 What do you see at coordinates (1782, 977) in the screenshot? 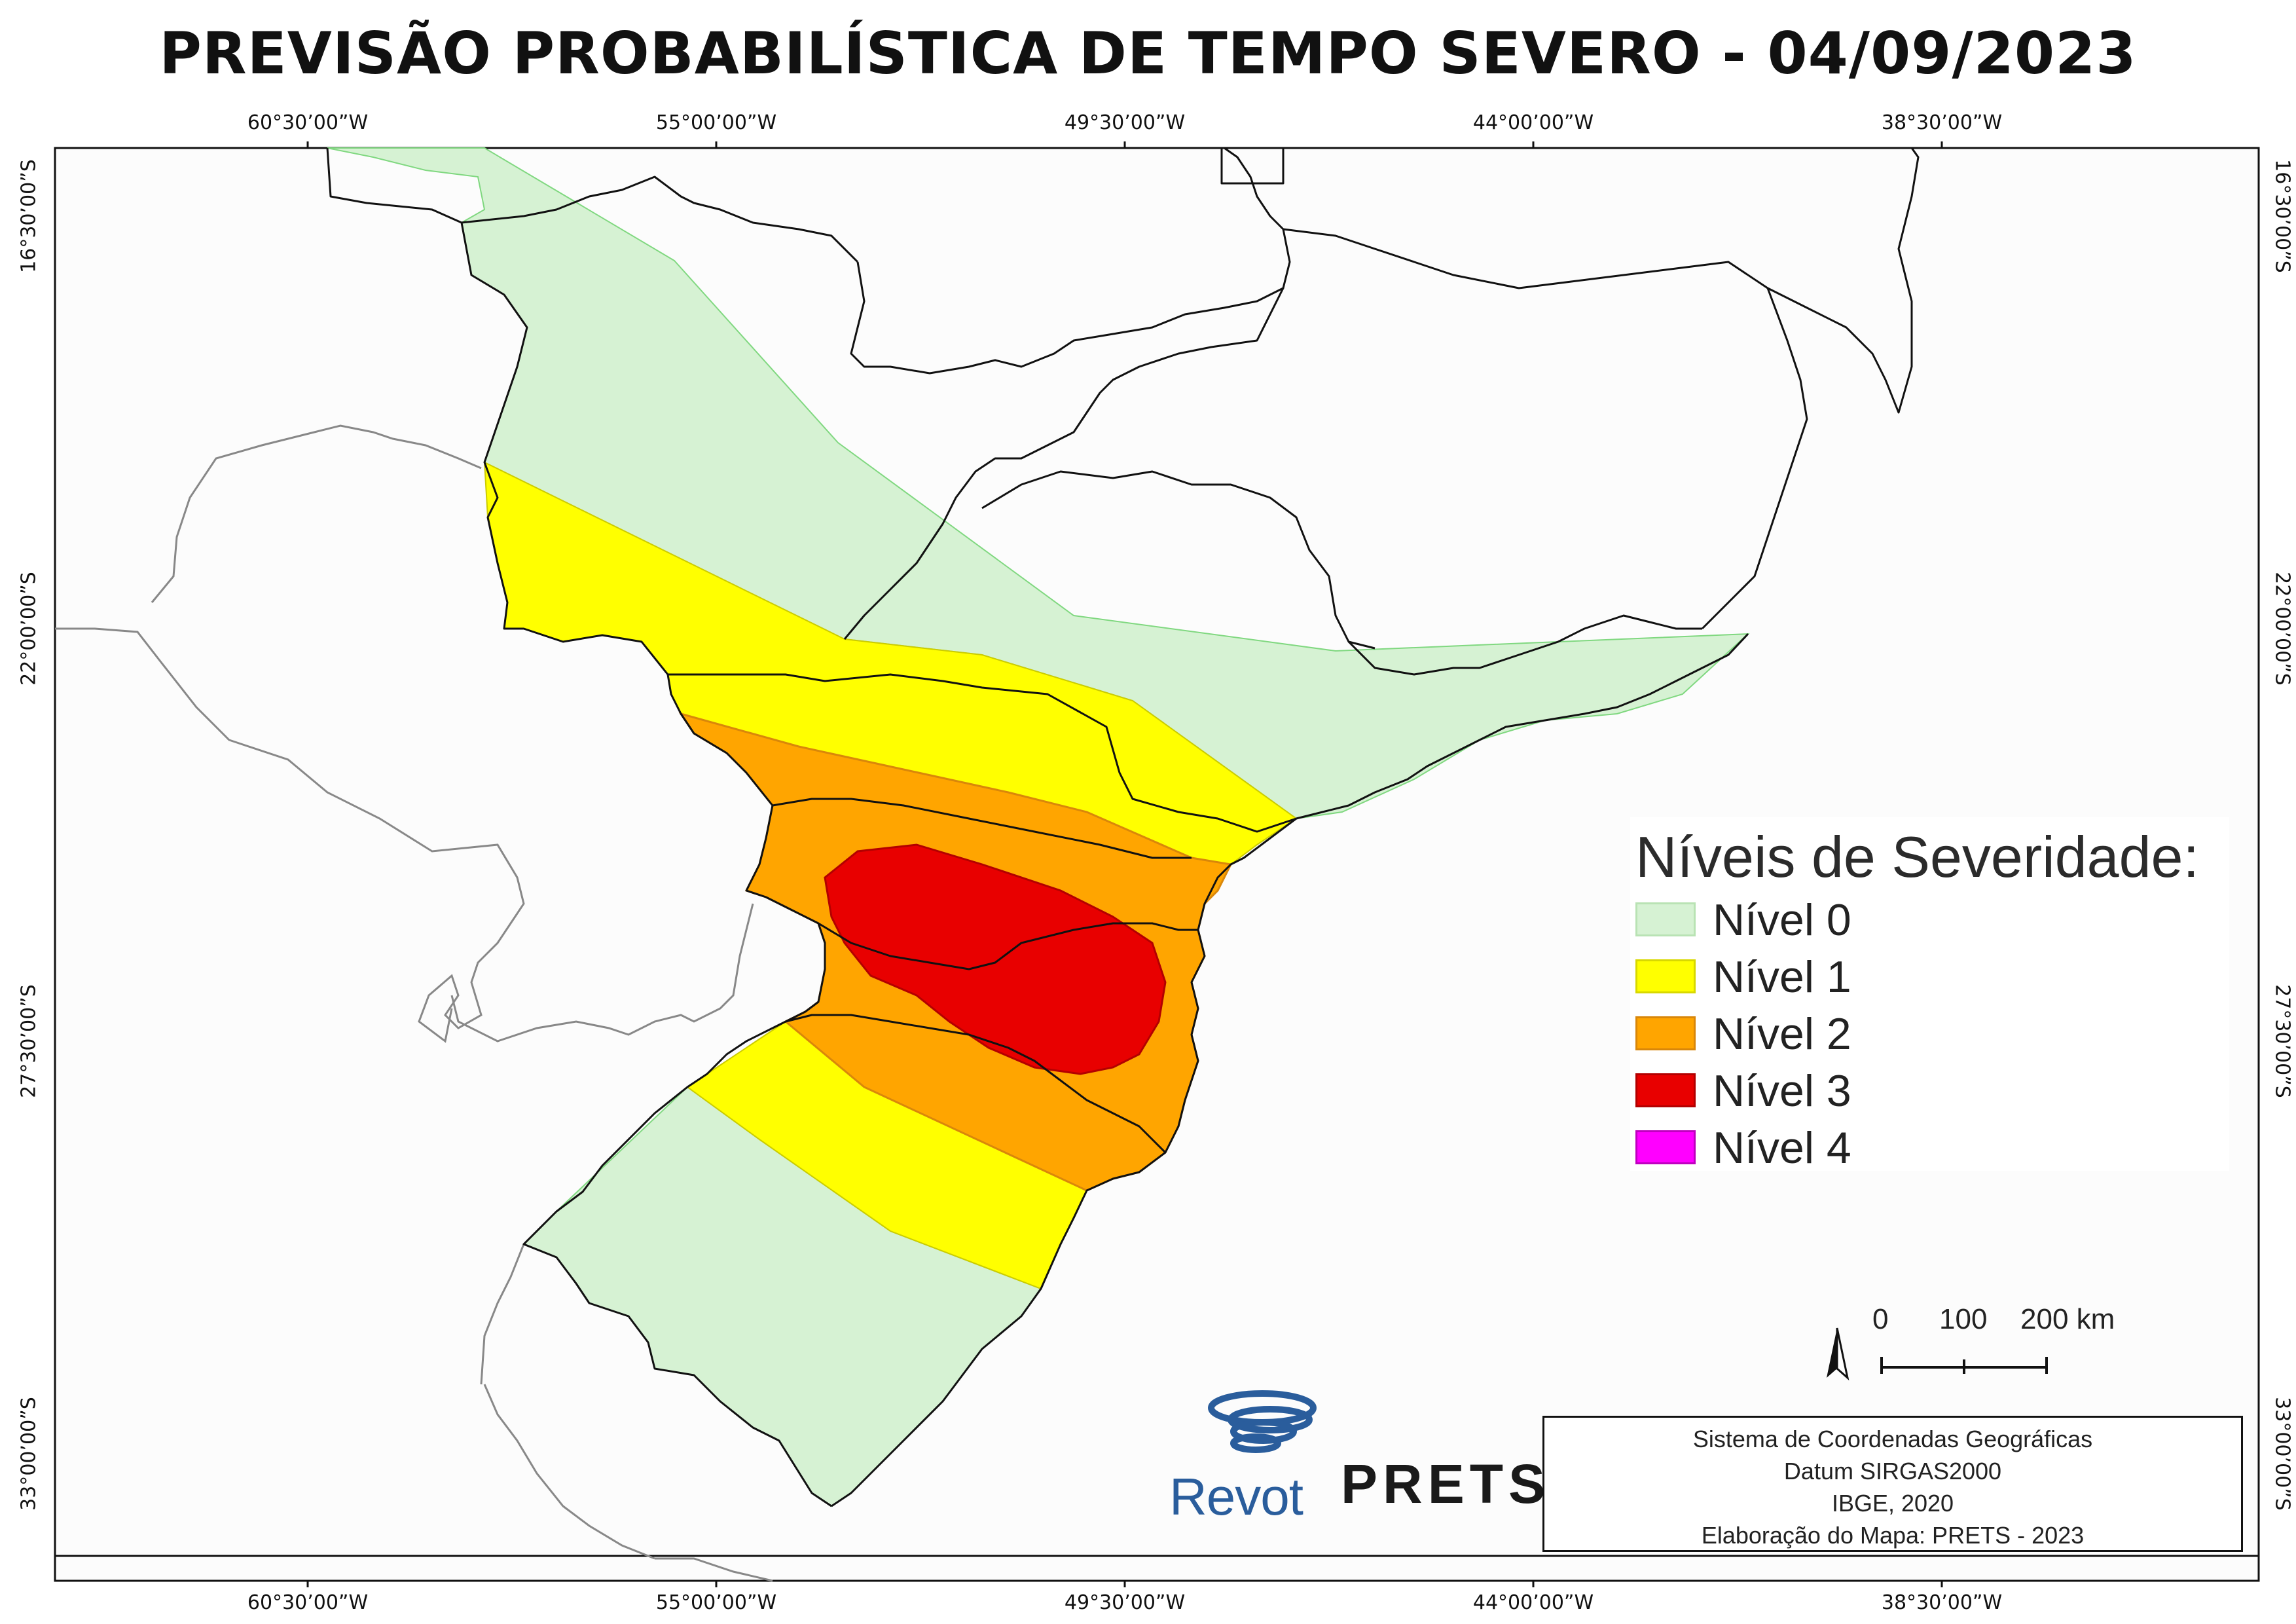
I see `legend-label-level-1: Nível 1` at bounding box center [1782, 977].